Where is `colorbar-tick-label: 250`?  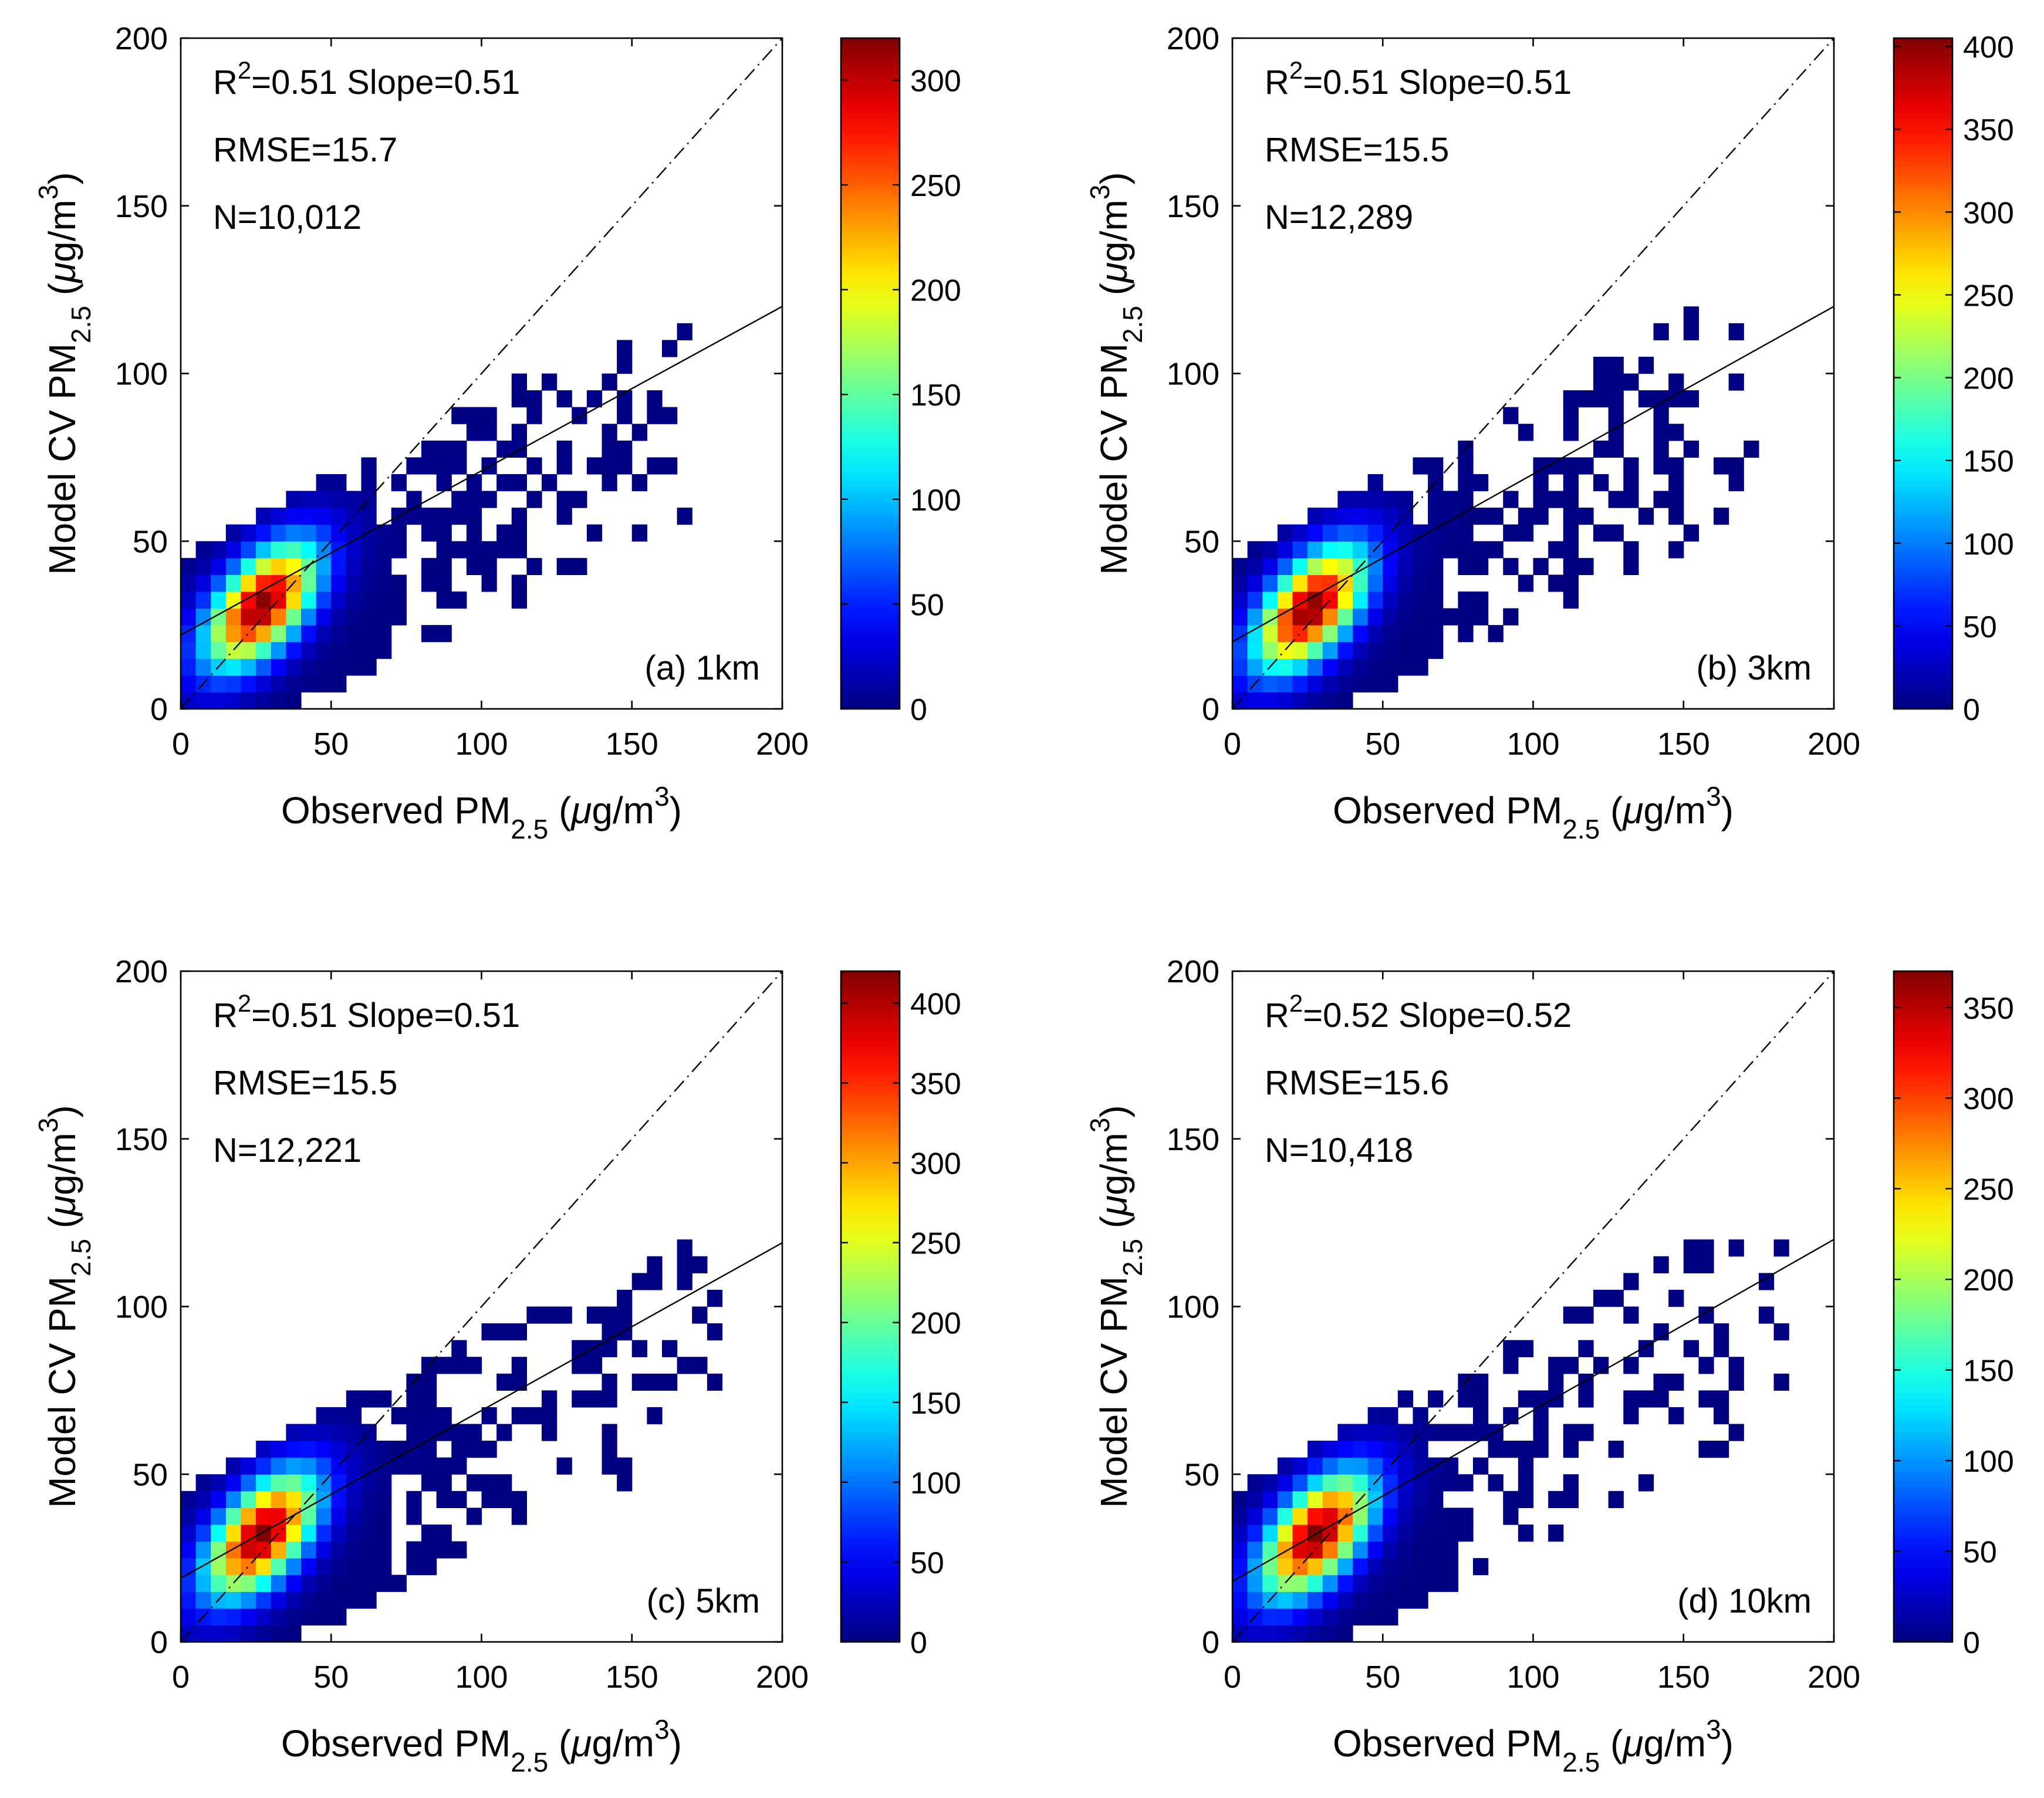
colorbar-tick-label: 250 is located at coordinates (935, 1244).